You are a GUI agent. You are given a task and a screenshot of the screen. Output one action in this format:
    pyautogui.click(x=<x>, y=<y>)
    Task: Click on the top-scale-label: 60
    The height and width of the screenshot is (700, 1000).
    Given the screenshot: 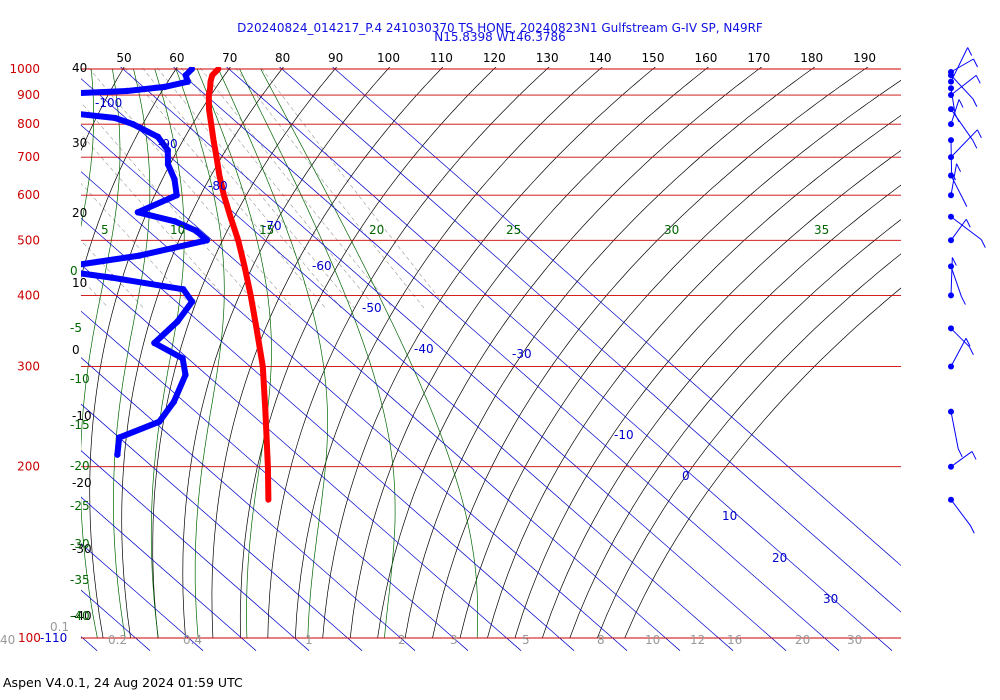 What is the action you would take?
    pyautogui.click(x=176, y=58)
    